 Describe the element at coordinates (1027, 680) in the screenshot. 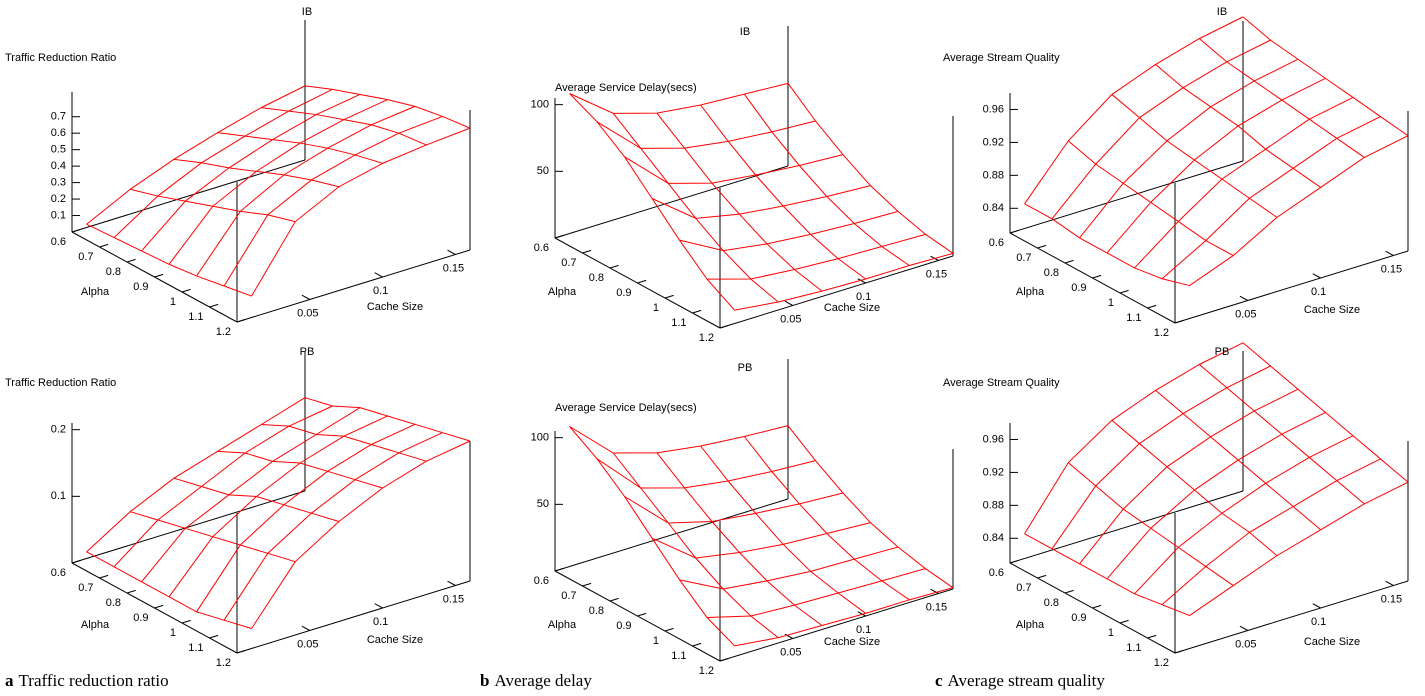

I see `caption-text: Average stream quality` at that location.